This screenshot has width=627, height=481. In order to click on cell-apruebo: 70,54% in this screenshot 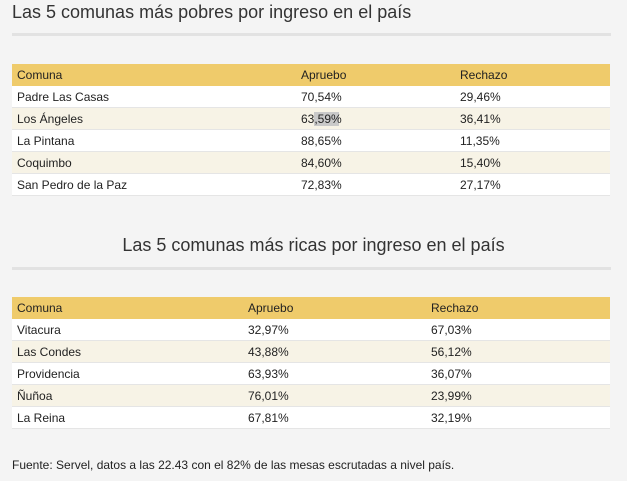, I will do `click(375, 97)`.